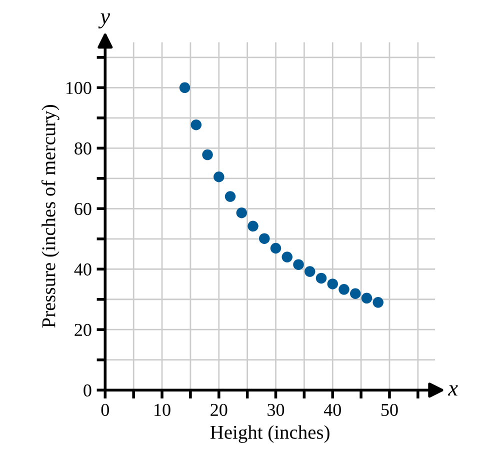 Image resolution: width=478 pixels, height=470 pixels. Describe the element at coordinates (270, 434) in the screenshot. I see `x-axis-title: Height (inches)` at that location.